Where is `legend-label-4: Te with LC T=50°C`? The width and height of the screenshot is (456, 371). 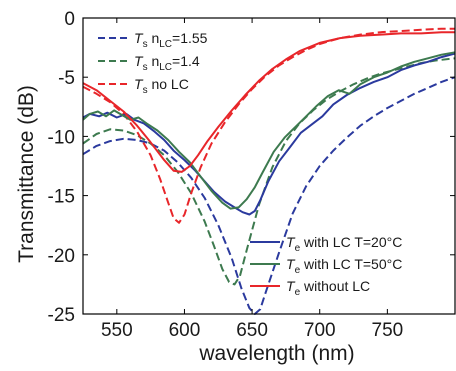 legend-label-4: Te with LC T=50°C is located at coordinates (344, 266).